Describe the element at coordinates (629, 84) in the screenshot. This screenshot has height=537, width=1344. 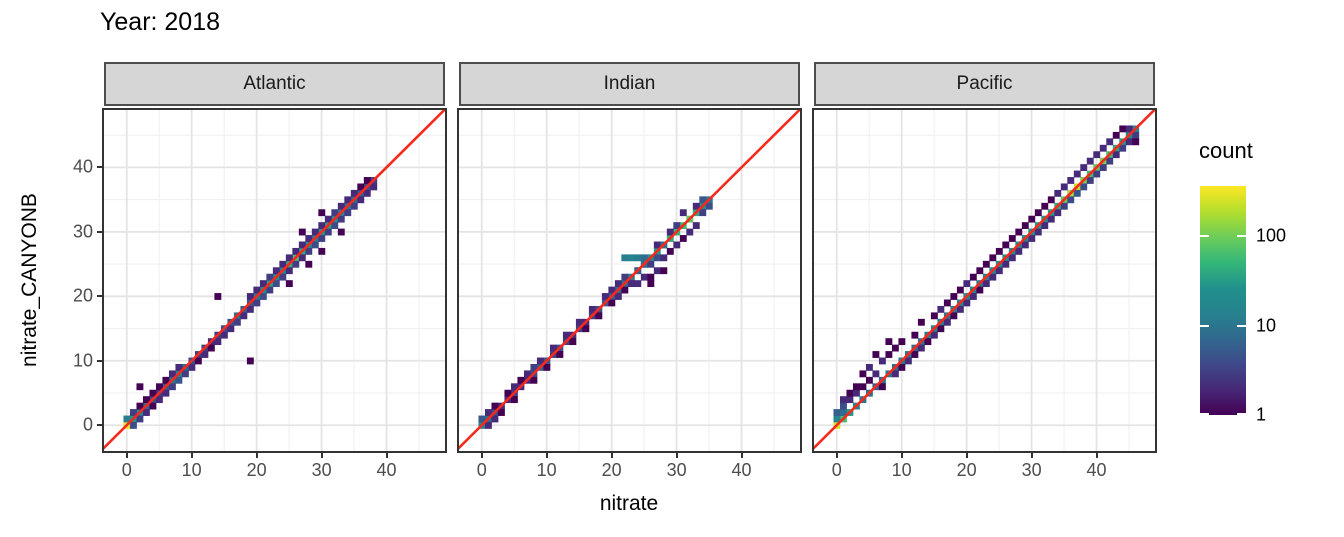
I see `facet-strip-indian: Indian` at that location.